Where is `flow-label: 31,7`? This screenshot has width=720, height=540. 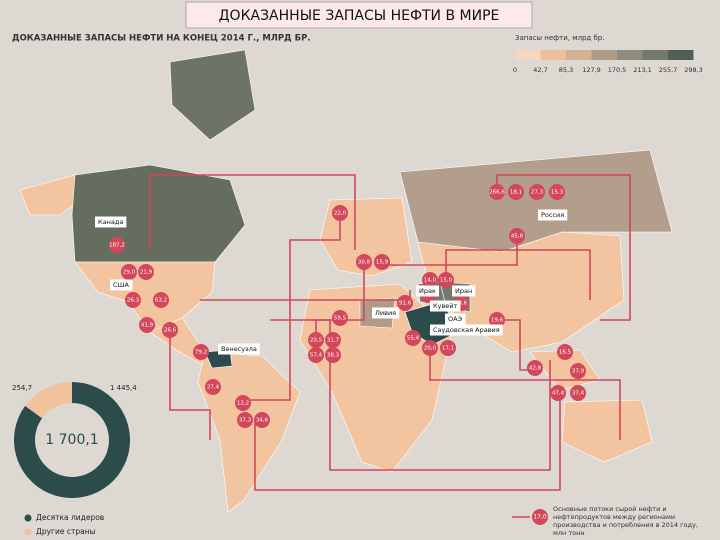 flow-label: 31,7 is located at coordinates (333, 341).